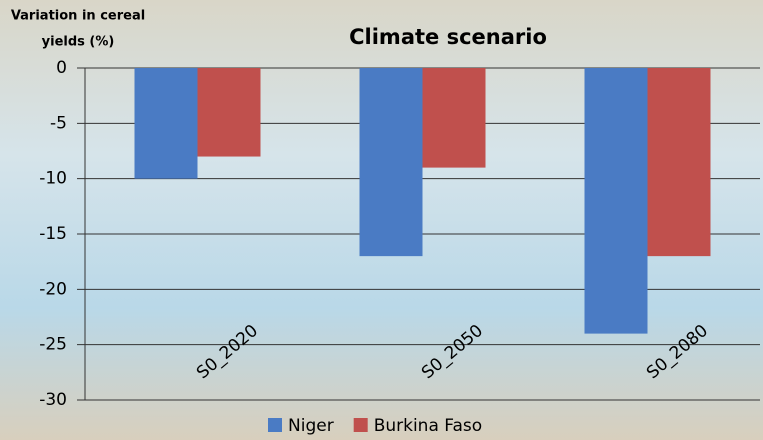  I want to click on y-tick-label: -30, so click(53, 400).